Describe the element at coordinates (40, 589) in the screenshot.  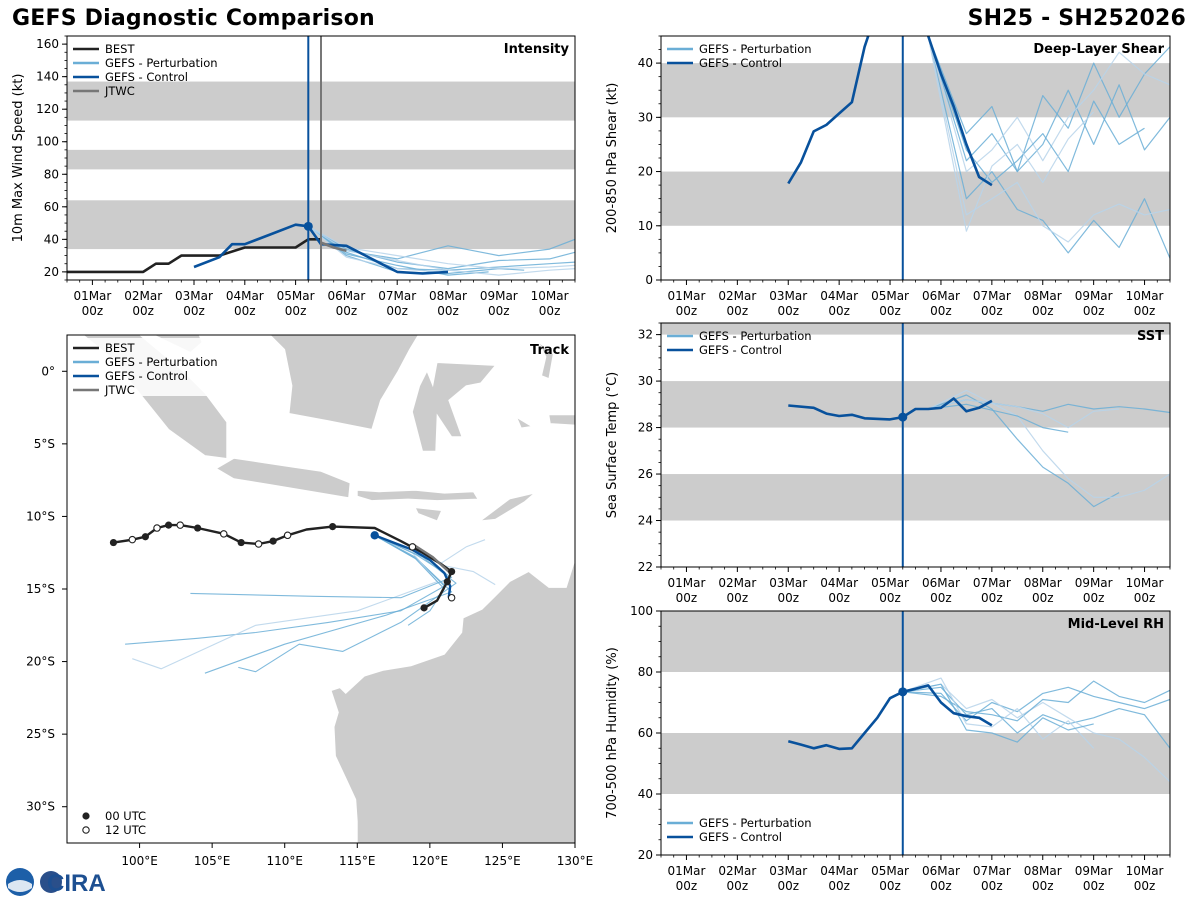
I see `y-tick-label: 15°S` at that location.